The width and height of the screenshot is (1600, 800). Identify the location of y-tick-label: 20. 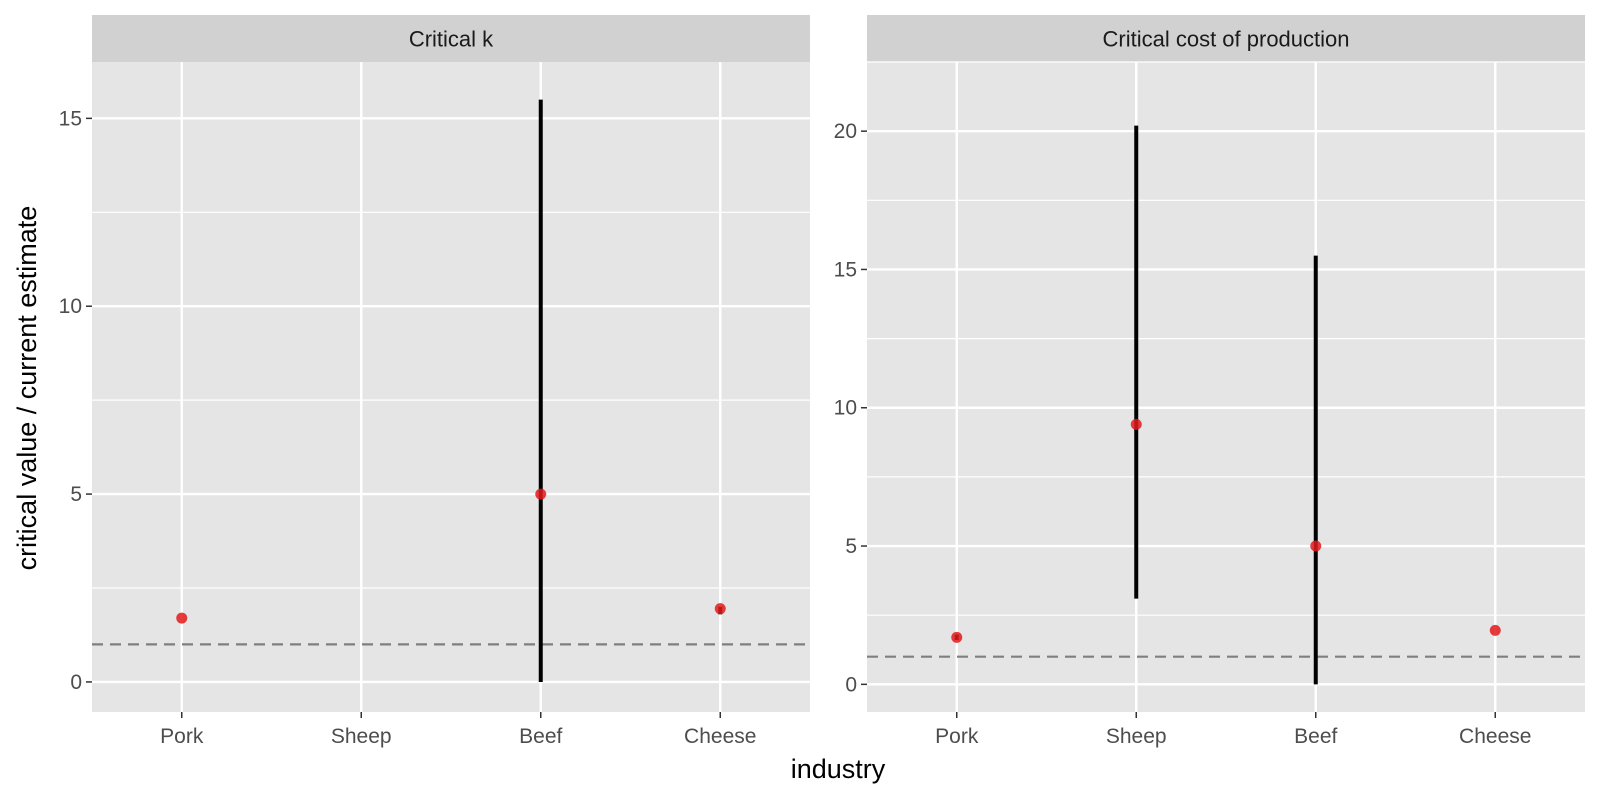
(845, 131).